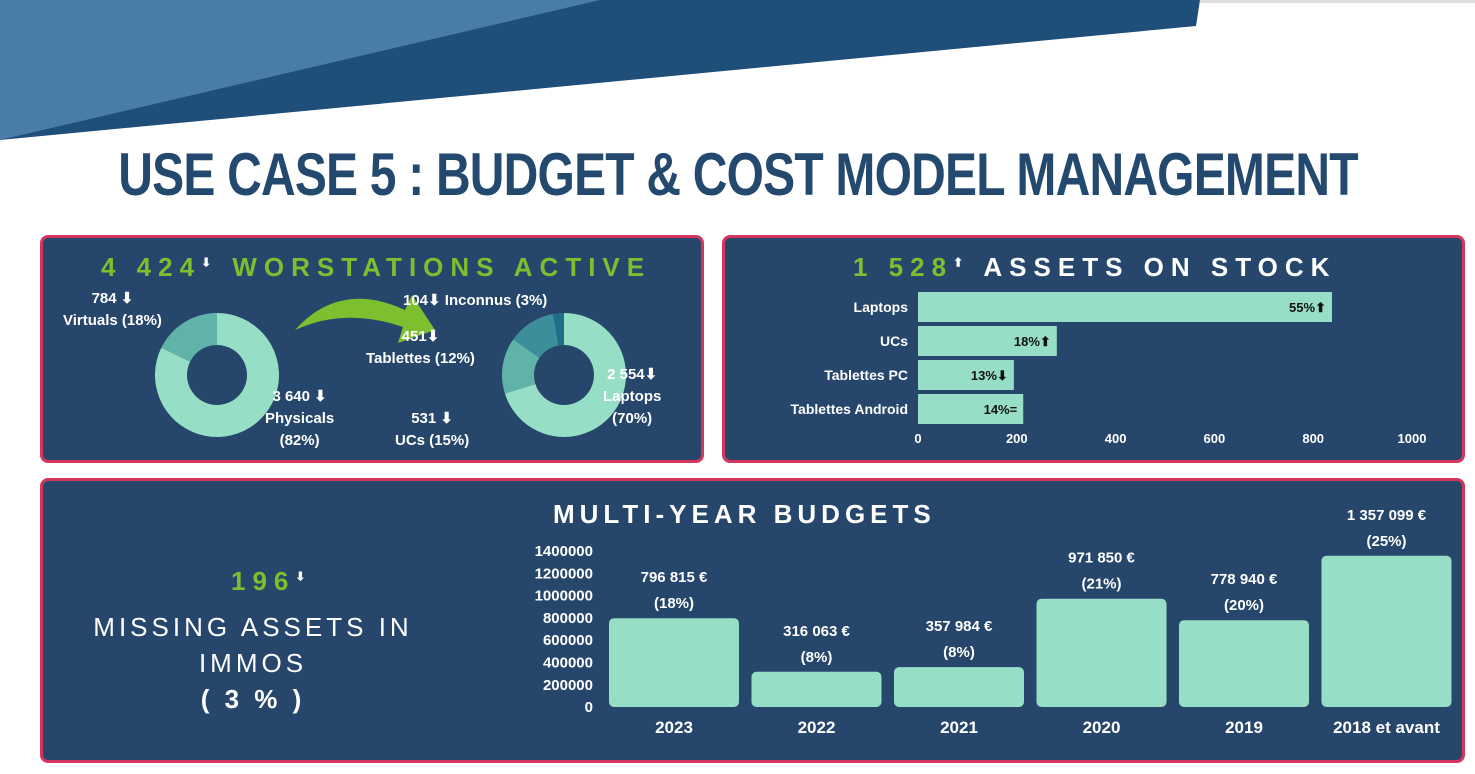 This screenshot has width=1475, height=774. What do you see at coordinates (1386, 727) in the screenshot?
I see `budget-category-label: 2018 et avant` at bounding box center [1386, 727].